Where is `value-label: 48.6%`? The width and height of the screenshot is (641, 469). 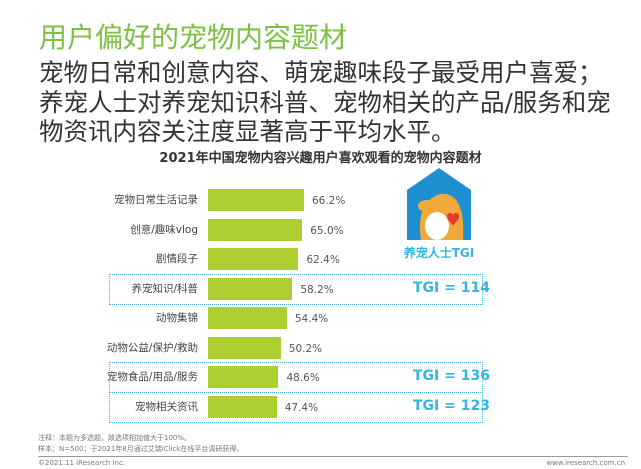
value-label: 48.6% is located at coordinates (303, 378).